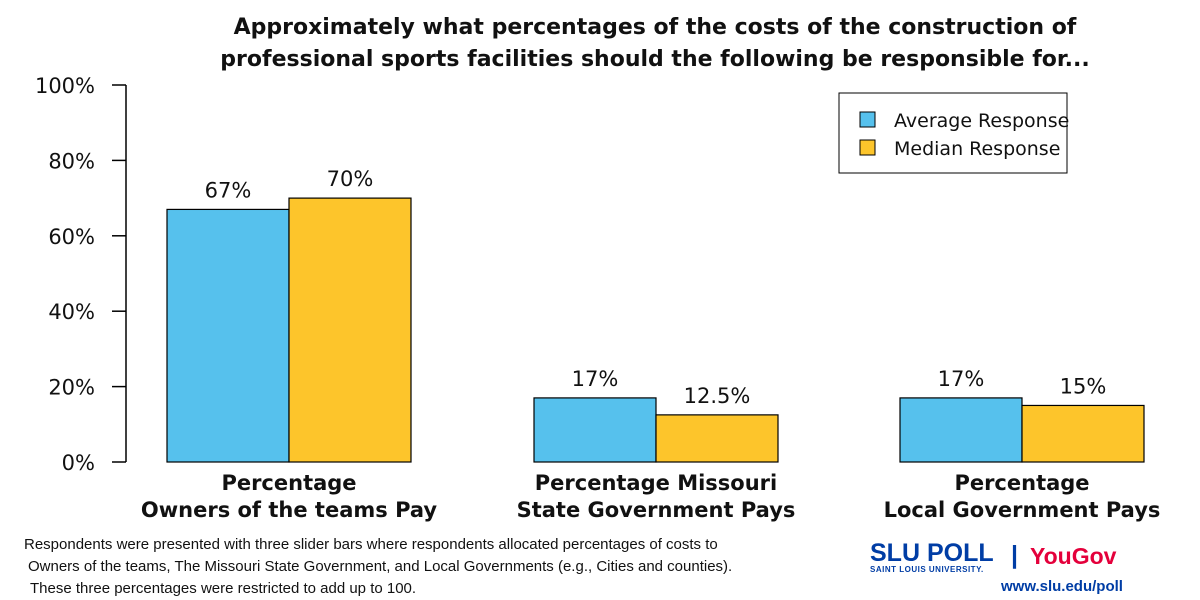 The height and width of the screenshot is (600, 1200). I want to click on category-label-1-line-2: State Government Pays, so click(656, 510).